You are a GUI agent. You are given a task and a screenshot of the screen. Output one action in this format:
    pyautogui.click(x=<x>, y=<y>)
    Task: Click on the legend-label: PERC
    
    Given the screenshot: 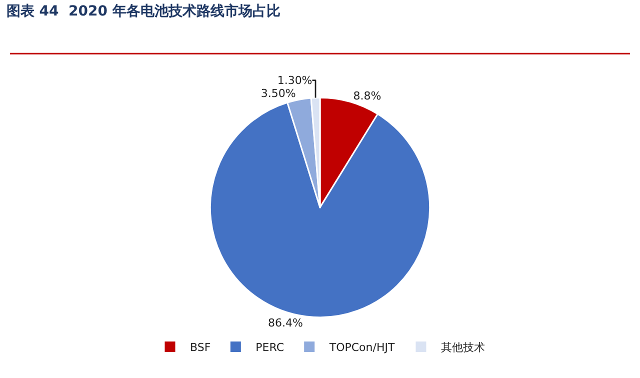 What is the action you would take?
    pyautogui.click(x=270, y=347)
    